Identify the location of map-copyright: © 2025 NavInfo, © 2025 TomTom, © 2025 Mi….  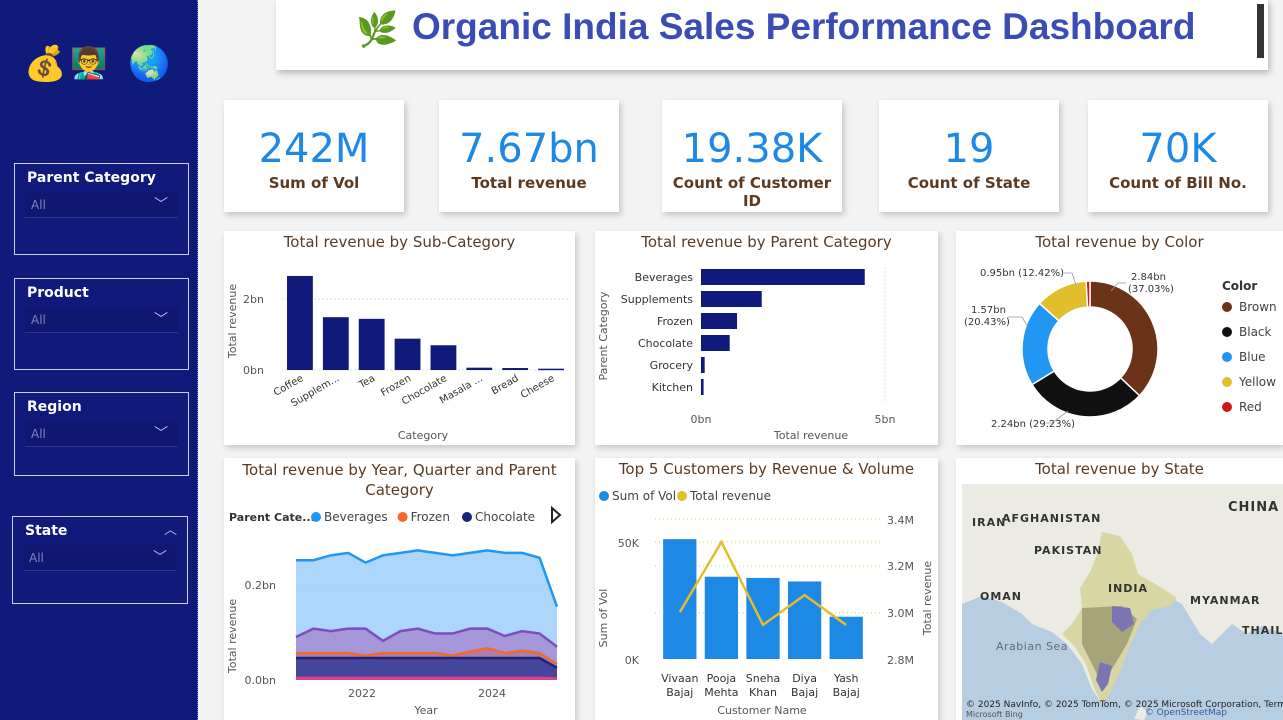
(1124, 705).